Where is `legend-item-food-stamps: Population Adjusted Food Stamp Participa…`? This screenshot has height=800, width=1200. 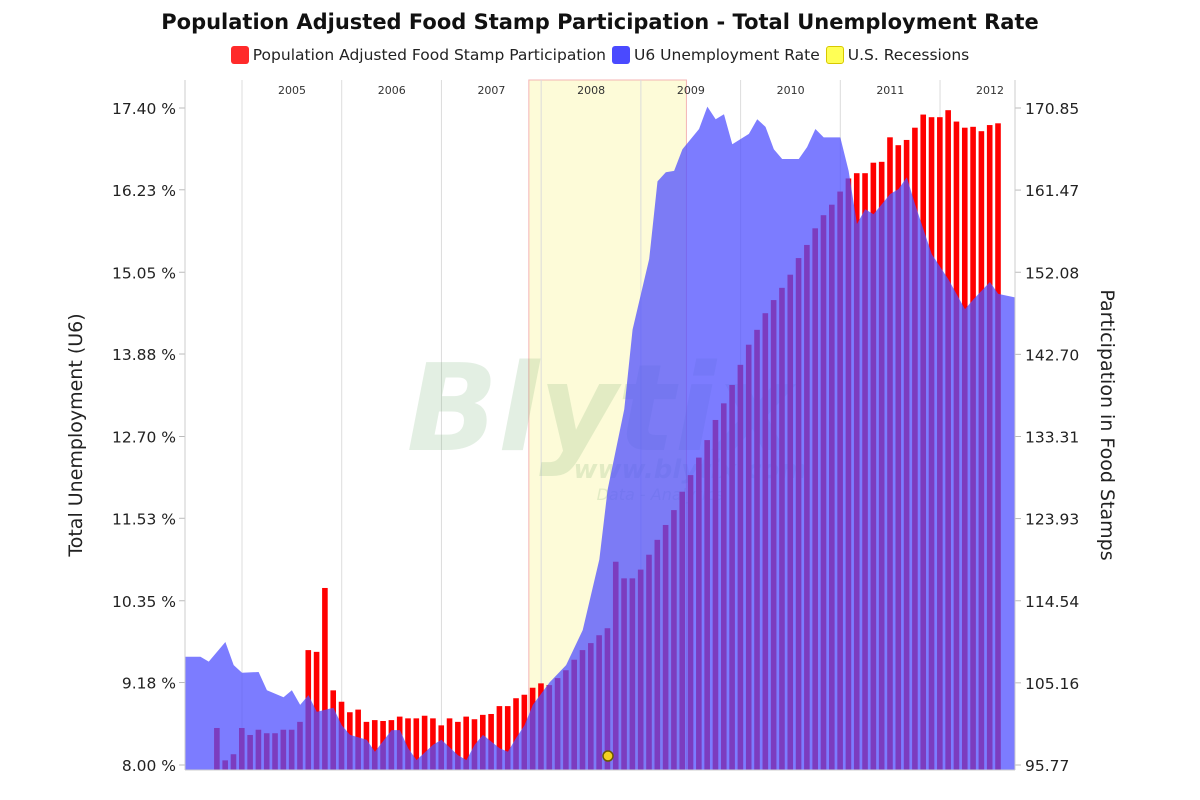
legend-item-food-stamps: Population Adjusted Food Stamp Participa… is located at coordinates (418, 55).